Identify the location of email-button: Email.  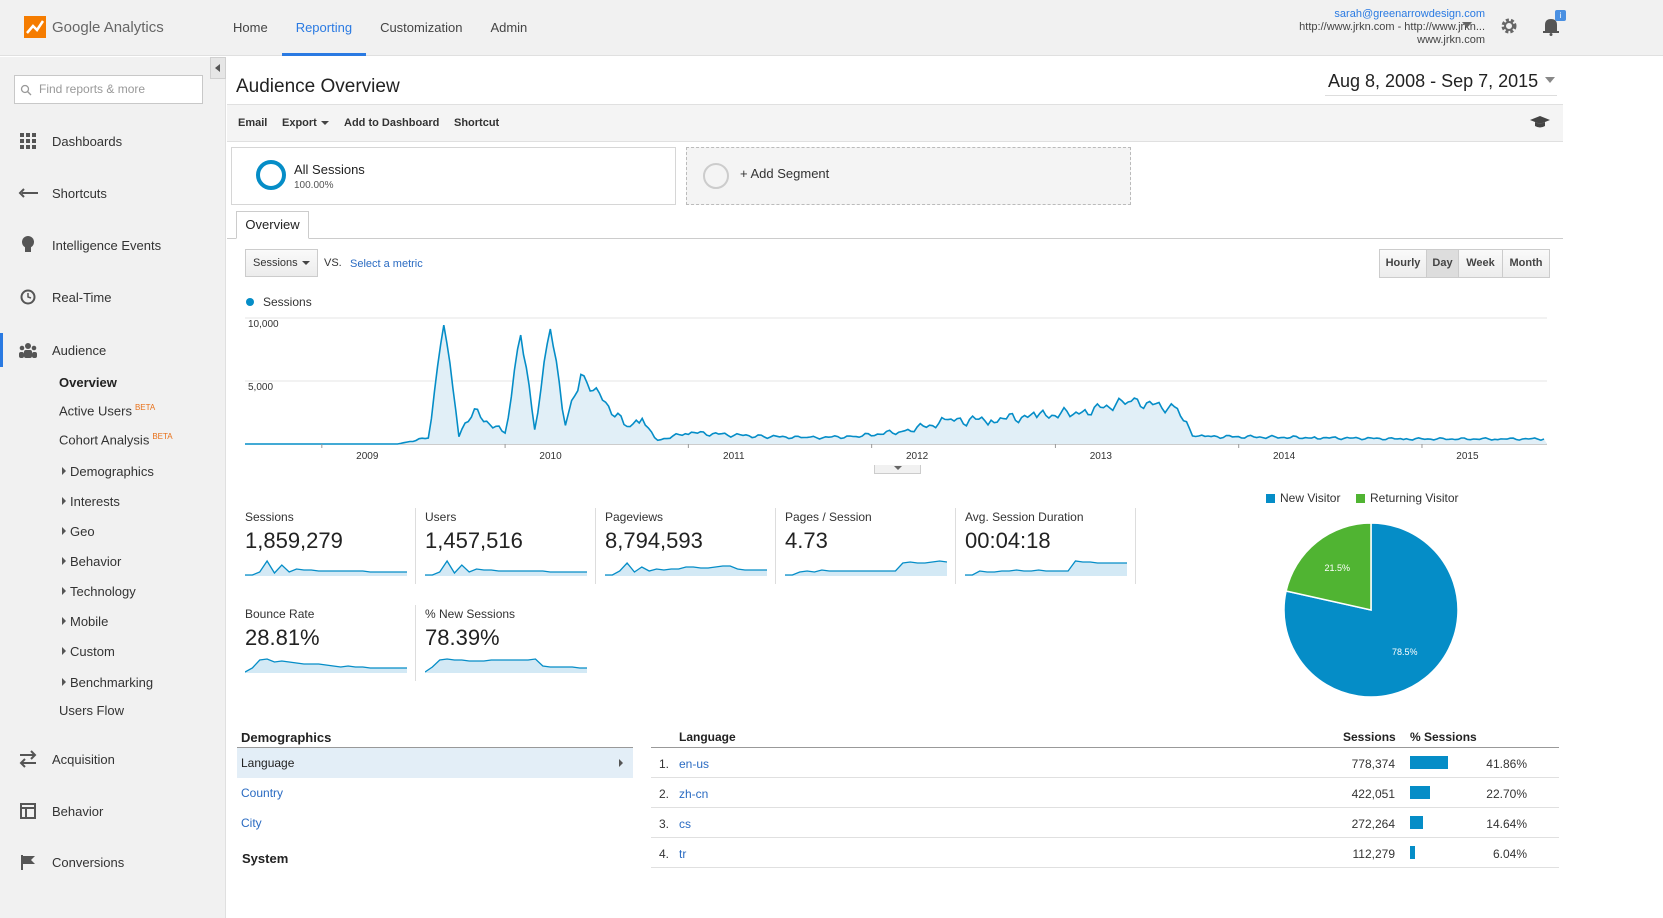
(253, 123).